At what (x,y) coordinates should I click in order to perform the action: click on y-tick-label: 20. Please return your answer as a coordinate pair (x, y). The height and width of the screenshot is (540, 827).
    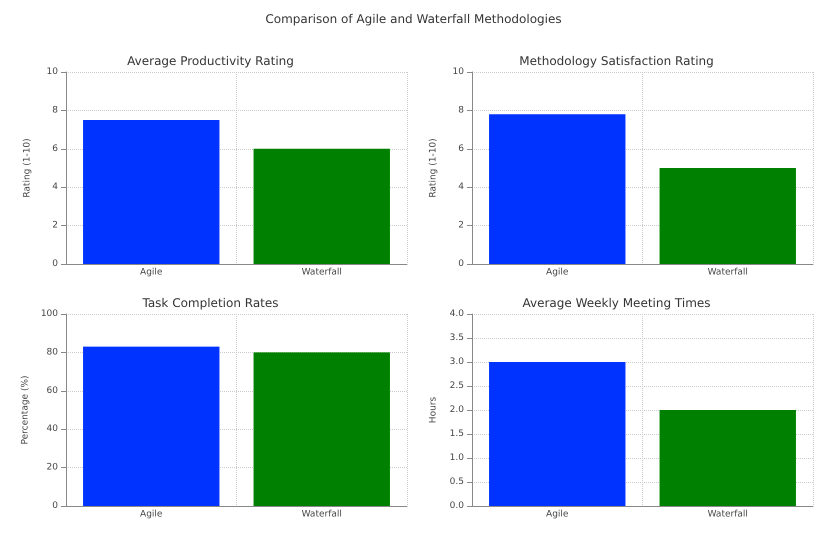
    Looking at the image, I should click on (52, 467).